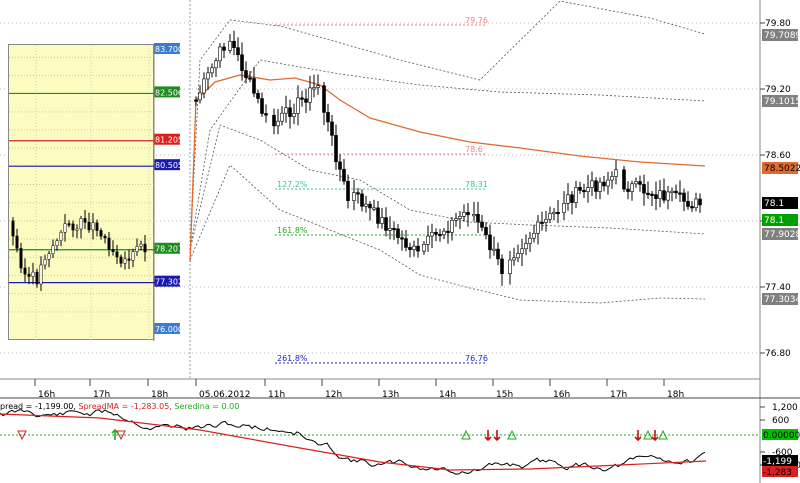 The height and width of the screenshot is (483, 800). Describe the element at coordinates (169, 165) in the screenshot. I see `inset-badge-text: 80.505` at that location.